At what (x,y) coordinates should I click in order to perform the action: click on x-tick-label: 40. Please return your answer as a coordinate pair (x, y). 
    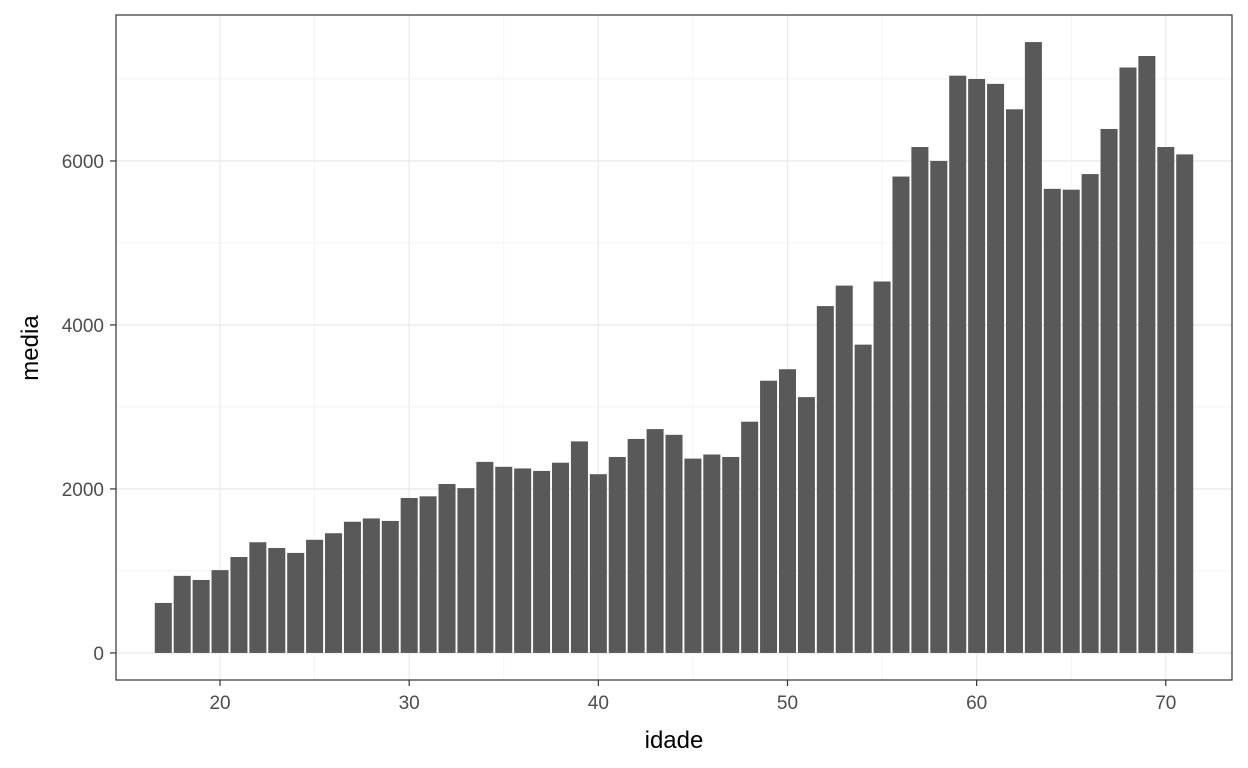
    Looking at the image, I should click on (598, 703).